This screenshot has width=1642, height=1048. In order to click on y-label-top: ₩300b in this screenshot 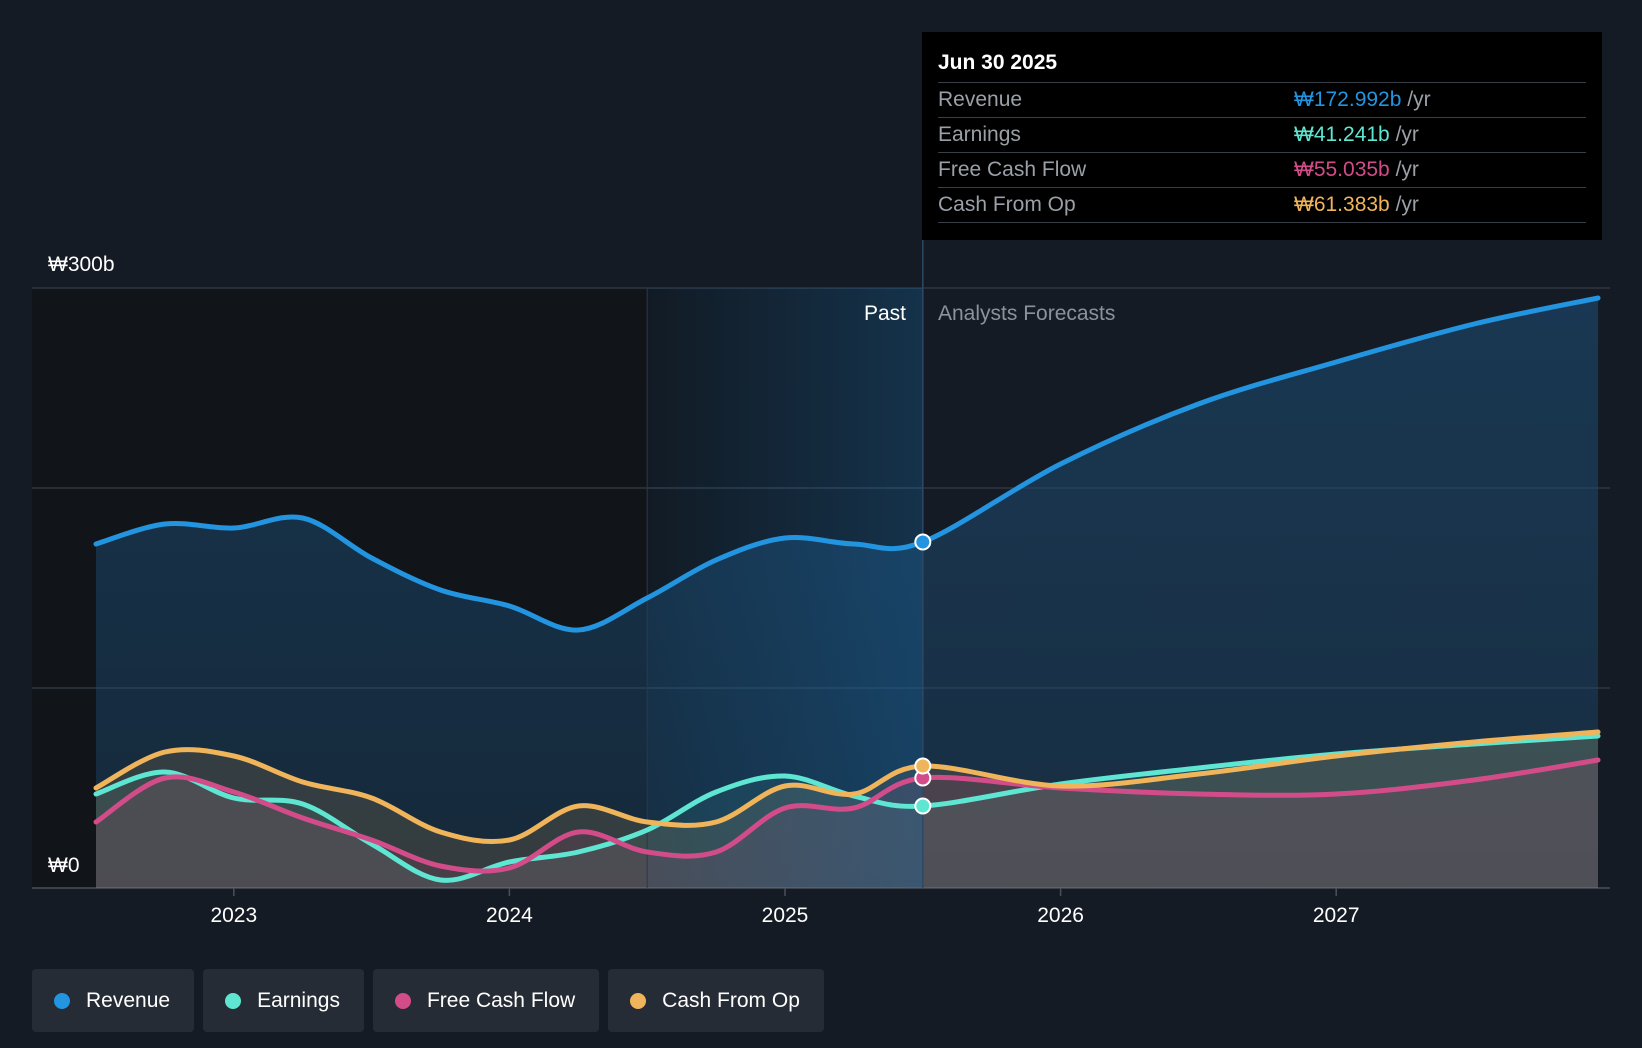, I will do `click(81, 264)`.